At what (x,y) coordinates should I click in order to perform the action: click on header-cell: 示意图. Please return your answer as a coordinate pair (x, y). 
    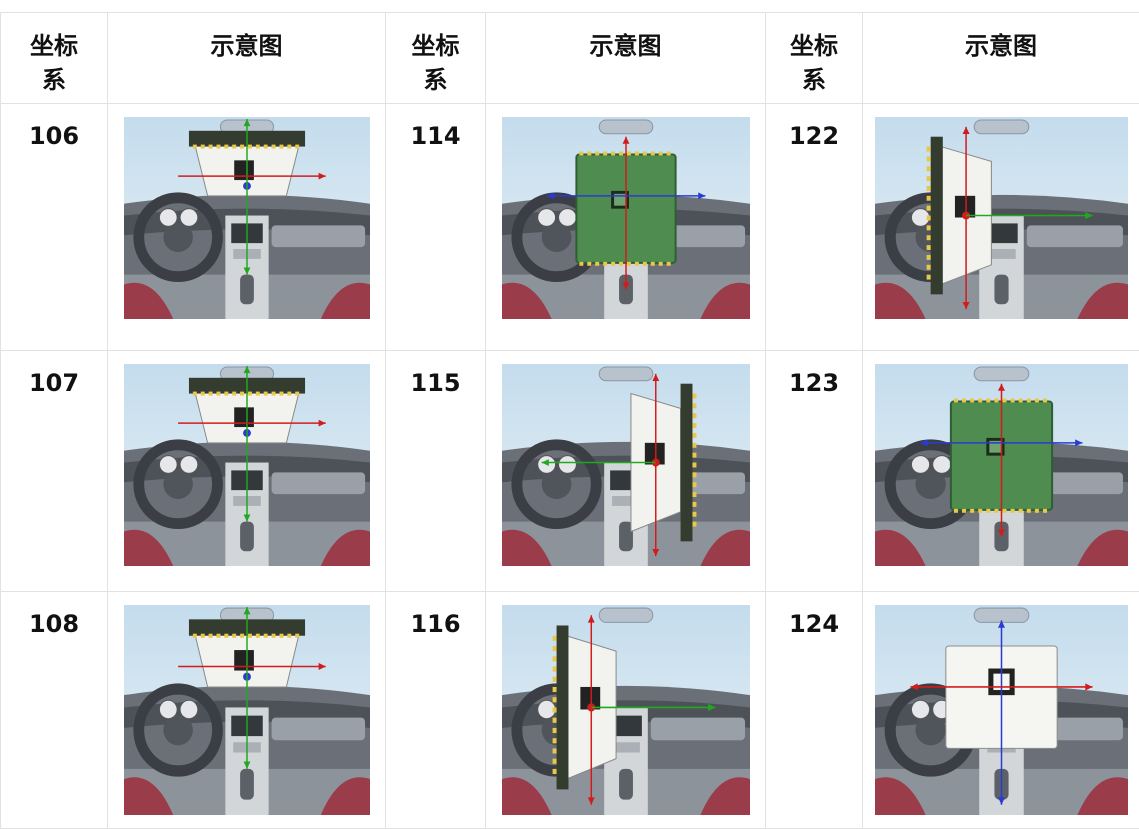
    Looking at the image, I should click on (247, 58).